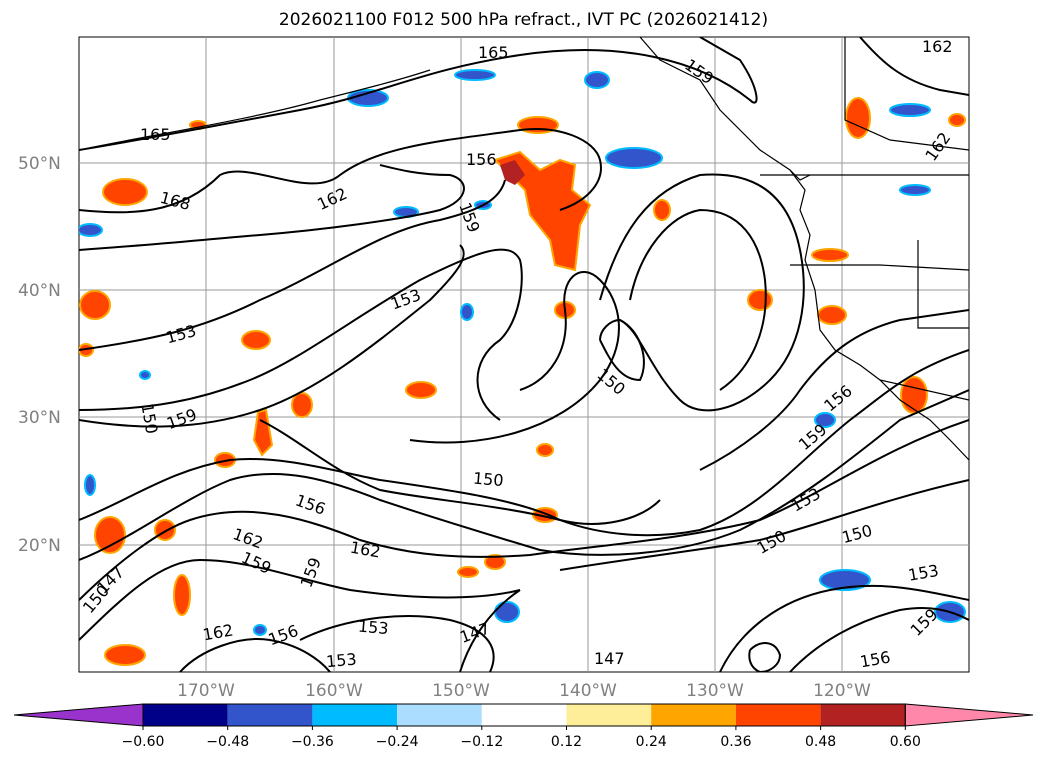 Image resolution: width=1047 pixels, height=765 pixels. I want to click on colorbar-tick-label: 0.60, so click(905, 742).